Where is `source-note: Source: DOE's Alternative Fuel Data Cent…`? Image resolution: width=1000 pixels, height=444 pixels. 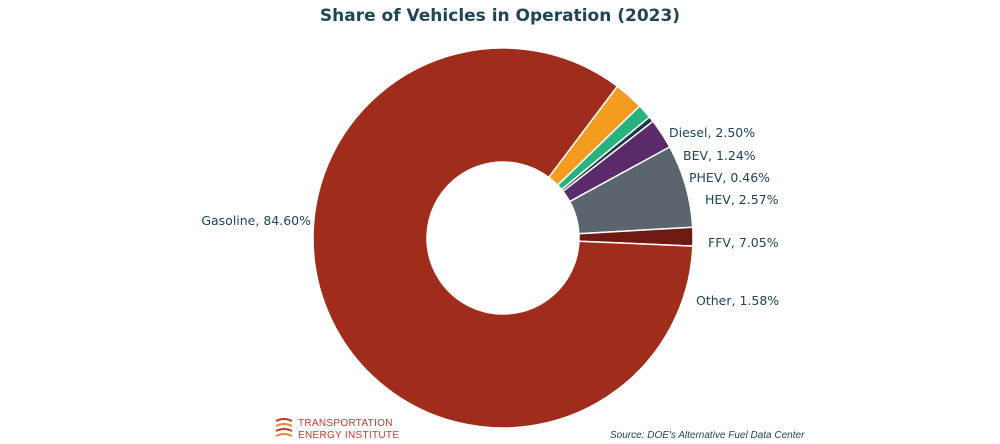 source-note: Source: DOE's Alternative Fuel Data Cent… is located at coordinates (707, 435).